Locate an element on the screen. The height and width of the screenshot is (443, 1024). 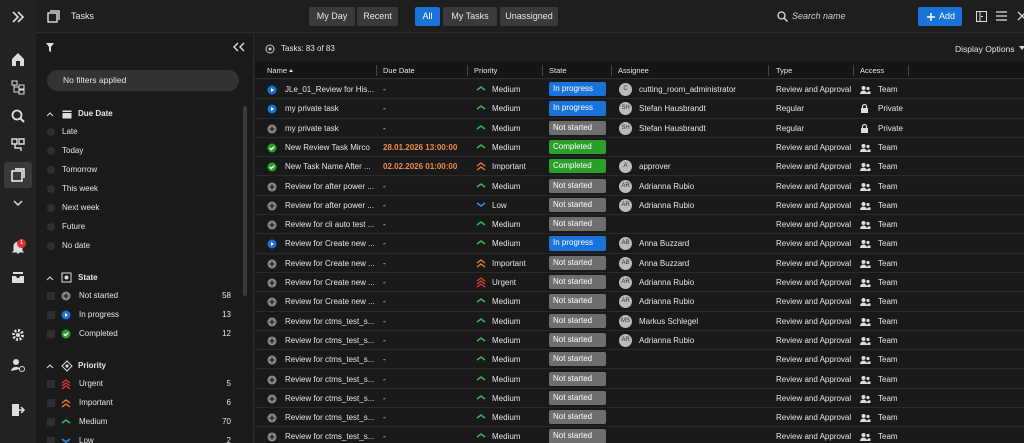
option-label: Today is located at coordinates (73, 150).